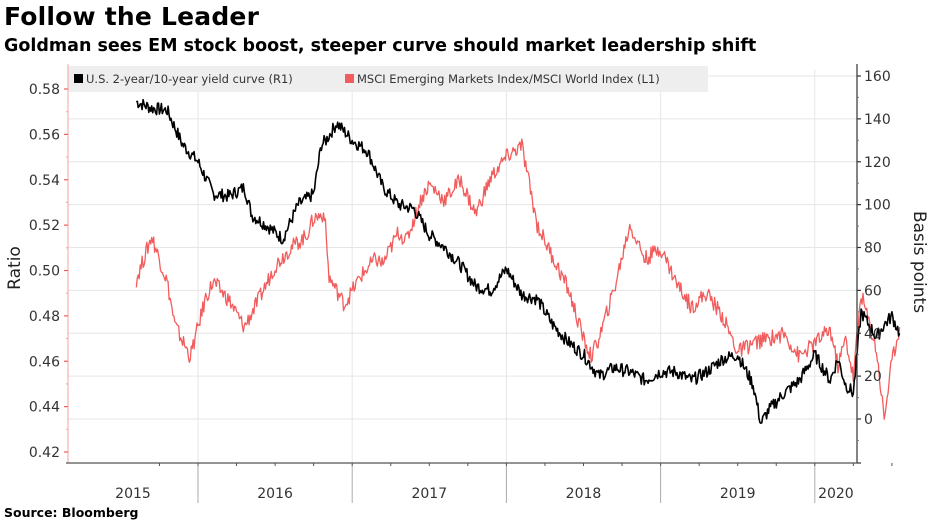 The height and width of the screenshot is (522, 930). I want to click on left-axis-tick-label: 0.52, so click(44, 226).